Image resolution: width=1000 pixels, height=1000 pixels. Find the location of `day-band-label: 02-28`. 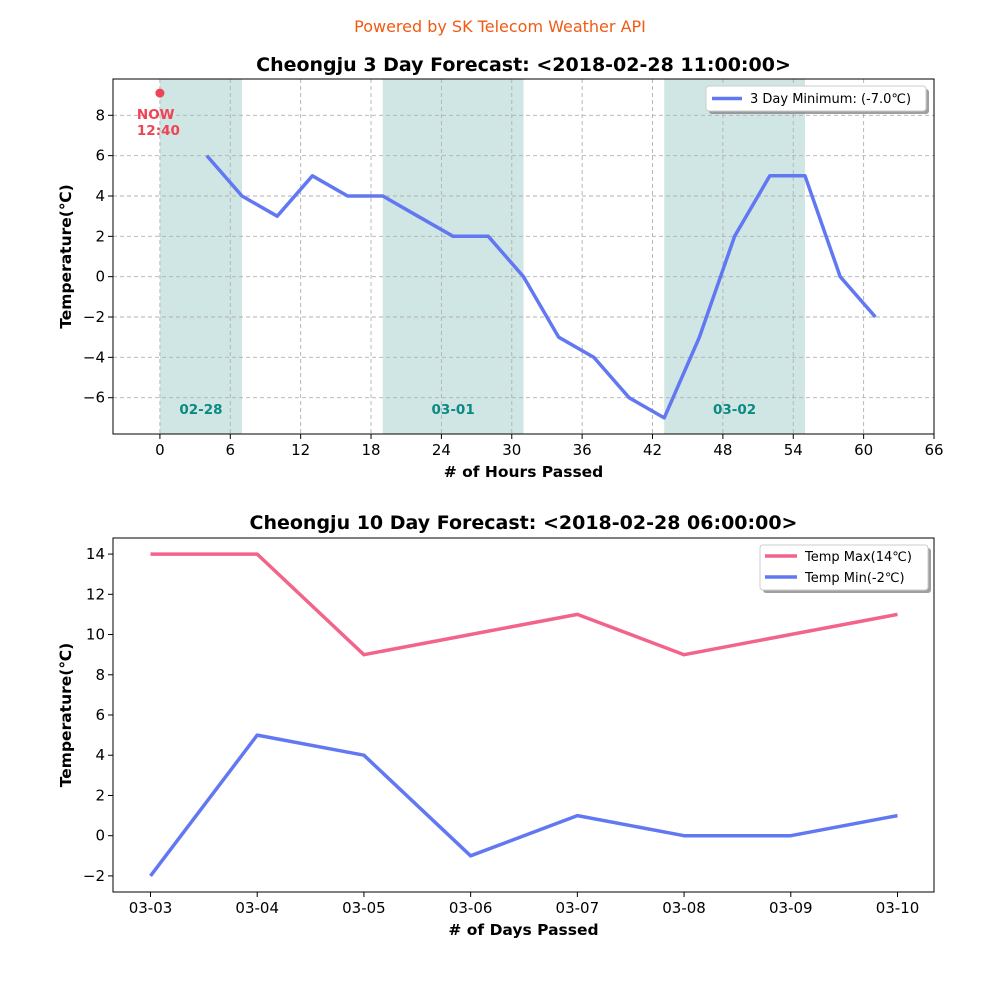

day-band-label: 02-28 is located at coordinates (200, 410).